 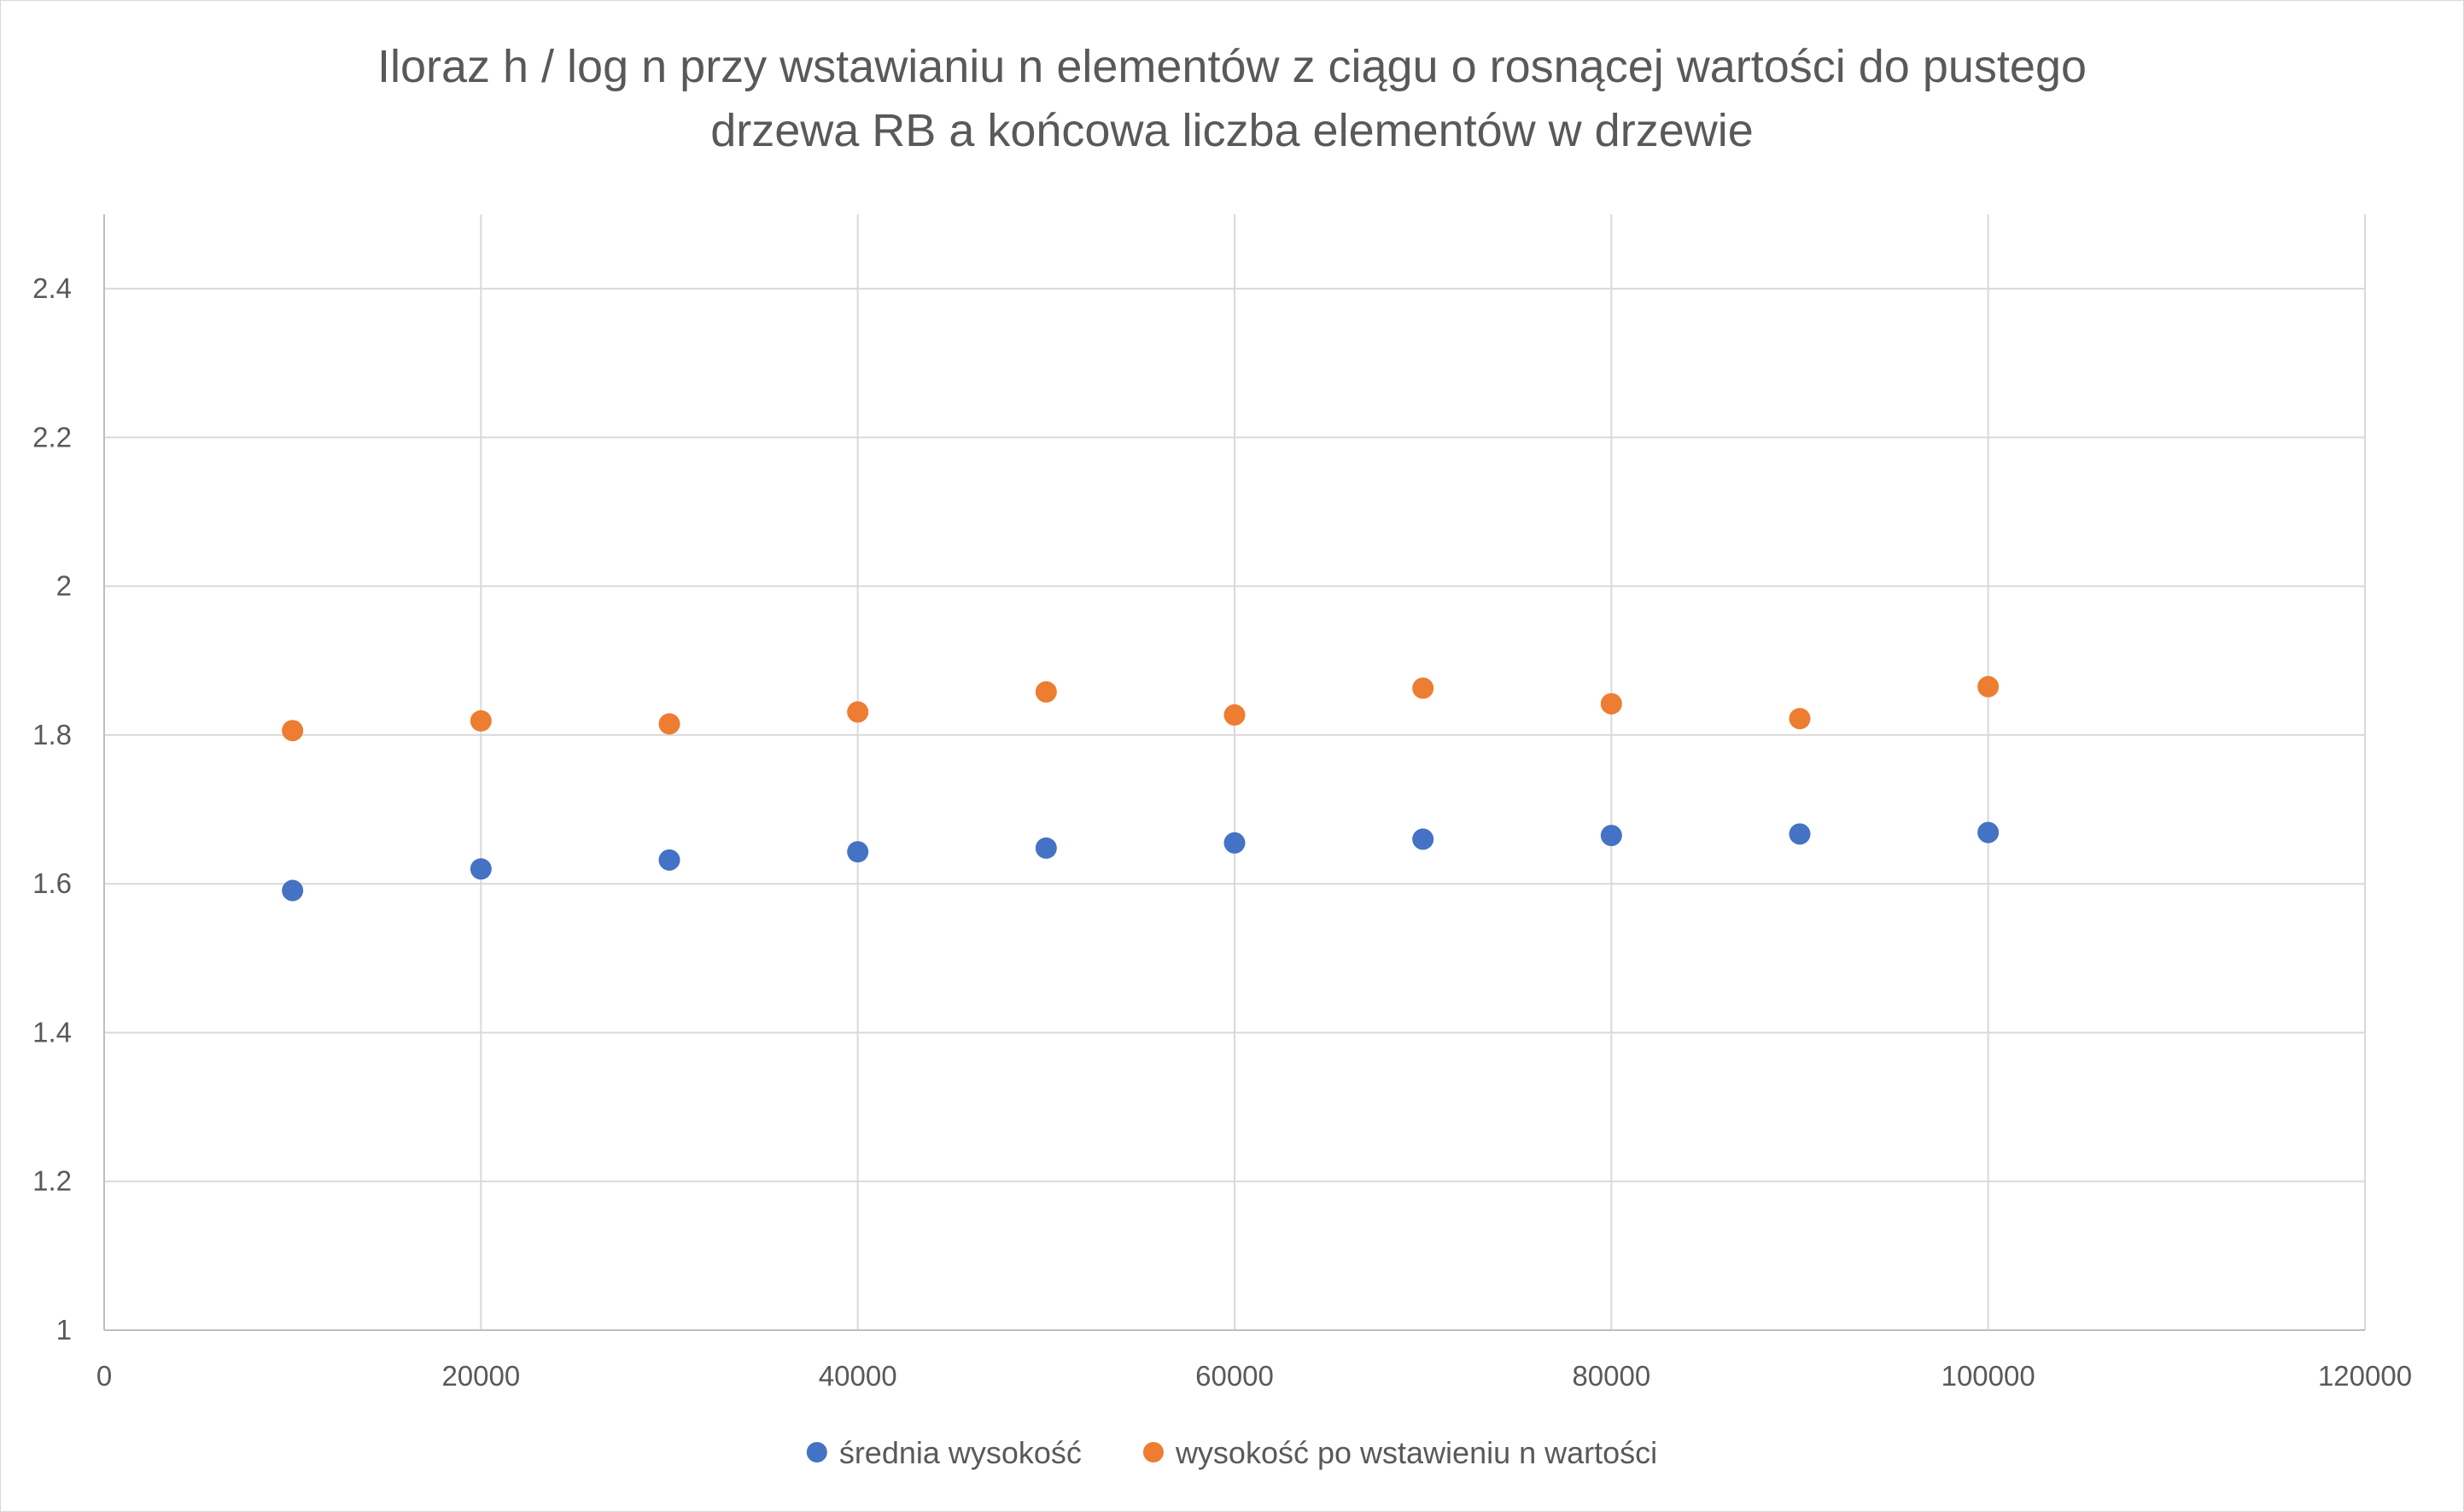 I want to click on y-tick-label: 1.2, so click(x=52, y=1181).